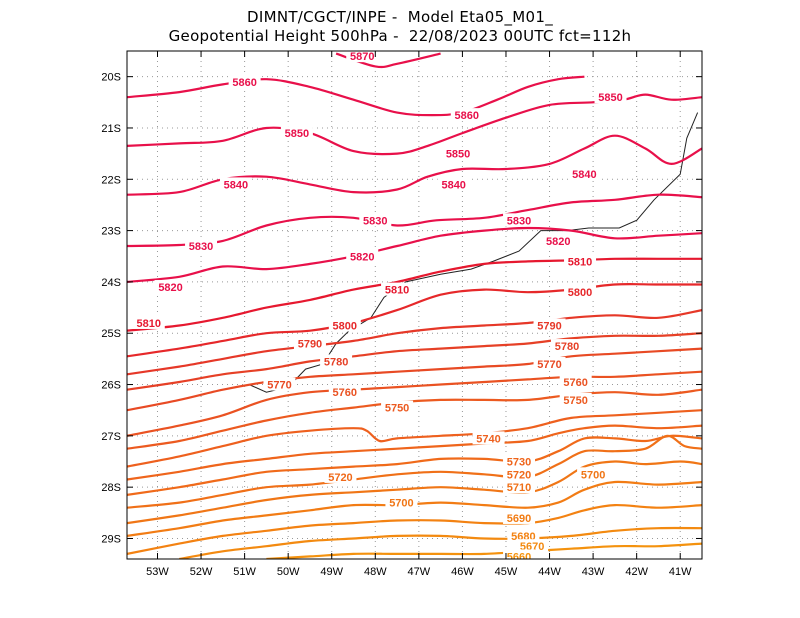  Describe the element at coordinates (593, 572) in the screenshot. I see `x-tick-label: 43W` at that location.